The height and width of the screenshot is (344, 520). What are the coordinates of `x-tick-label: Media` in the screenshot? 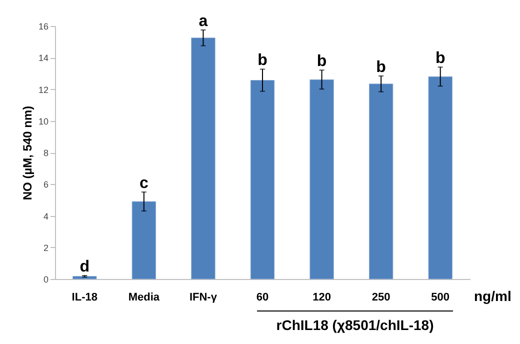 It's located at (144, 298).